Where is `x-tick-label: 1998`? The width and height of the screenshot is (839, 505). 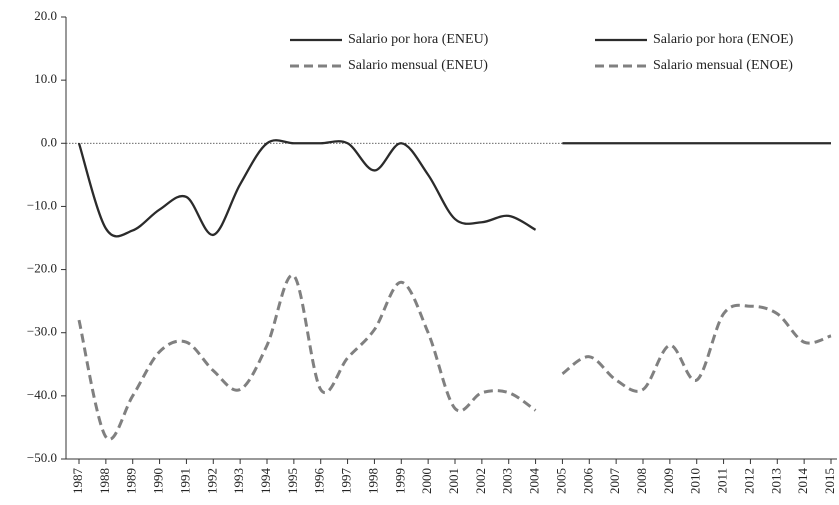
x-tick-label: 1998 is located at coordinates (372, 481).